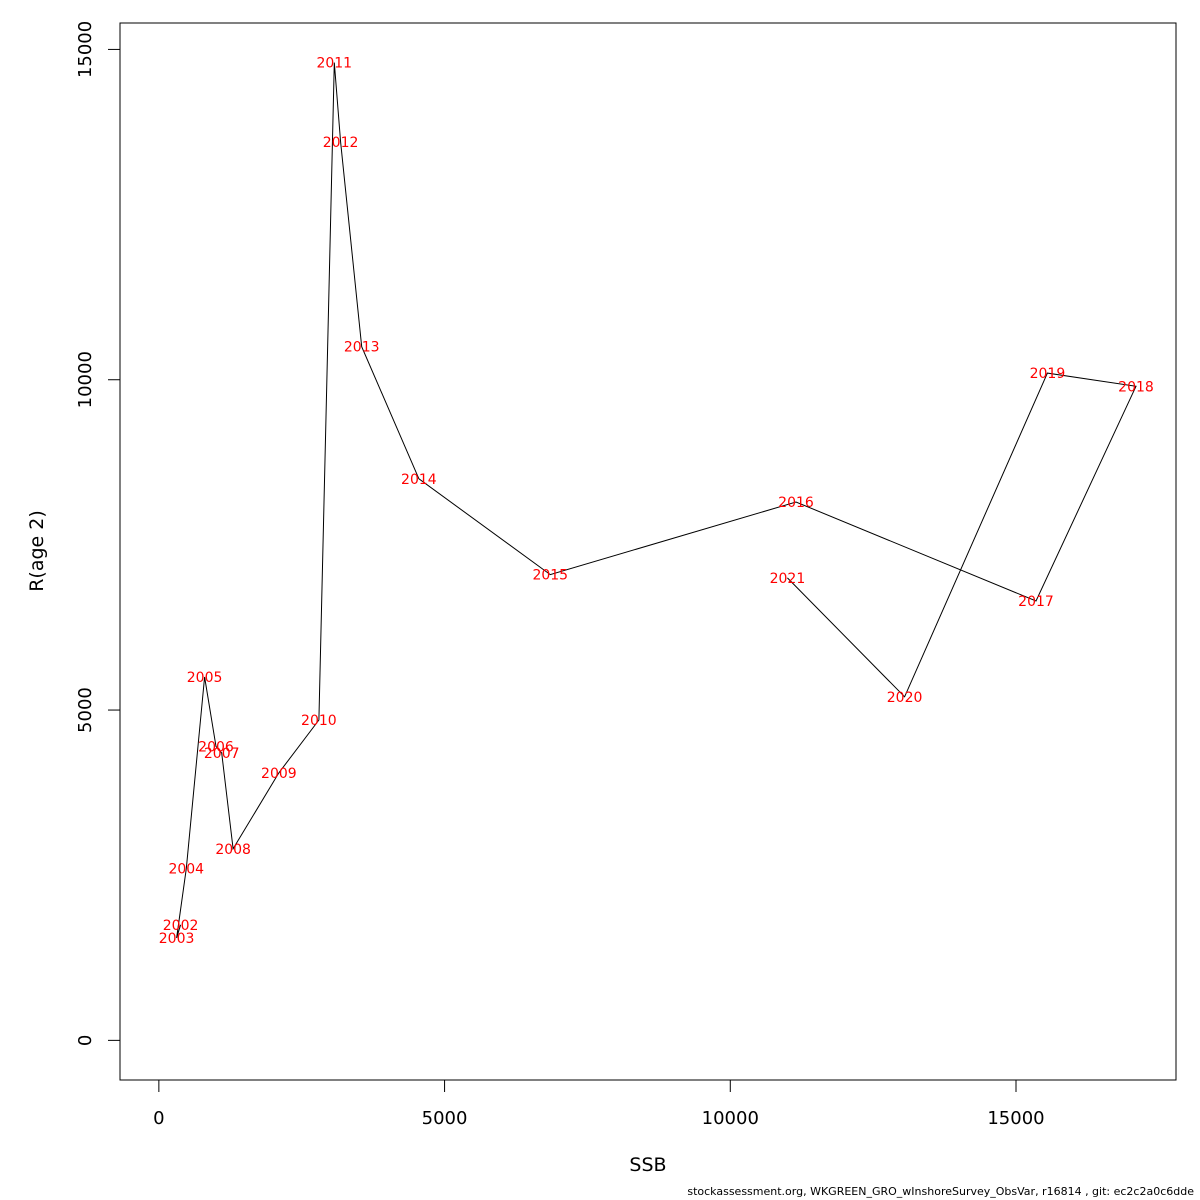 This screenshot has width=1200, height=1200. Describe the element at coordinates (341, 143) in the screenshot. I see `point-label: 2012` at that location.